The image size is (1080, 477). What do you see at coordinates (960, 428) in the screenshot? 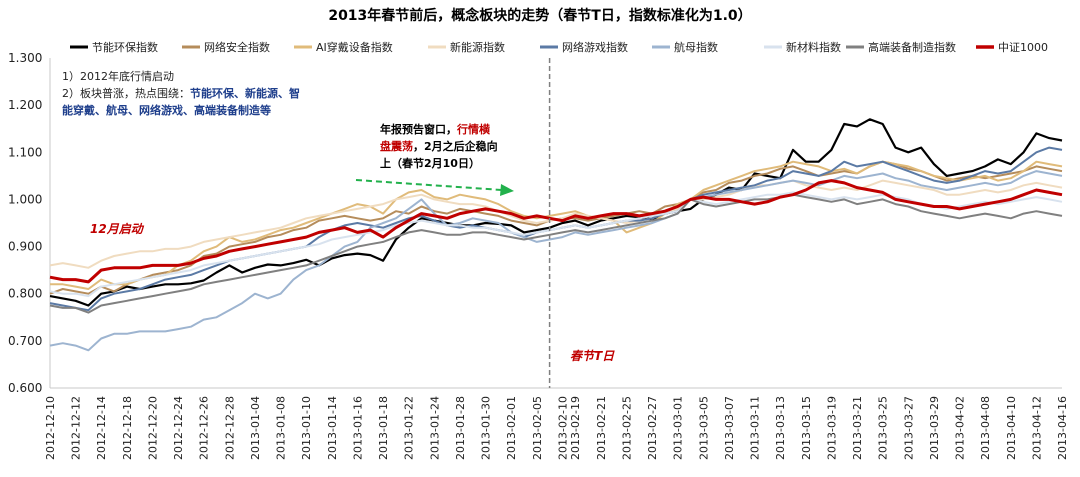
I see `x-tick-label: 2013-04-02` at bounding box center [960, 428].